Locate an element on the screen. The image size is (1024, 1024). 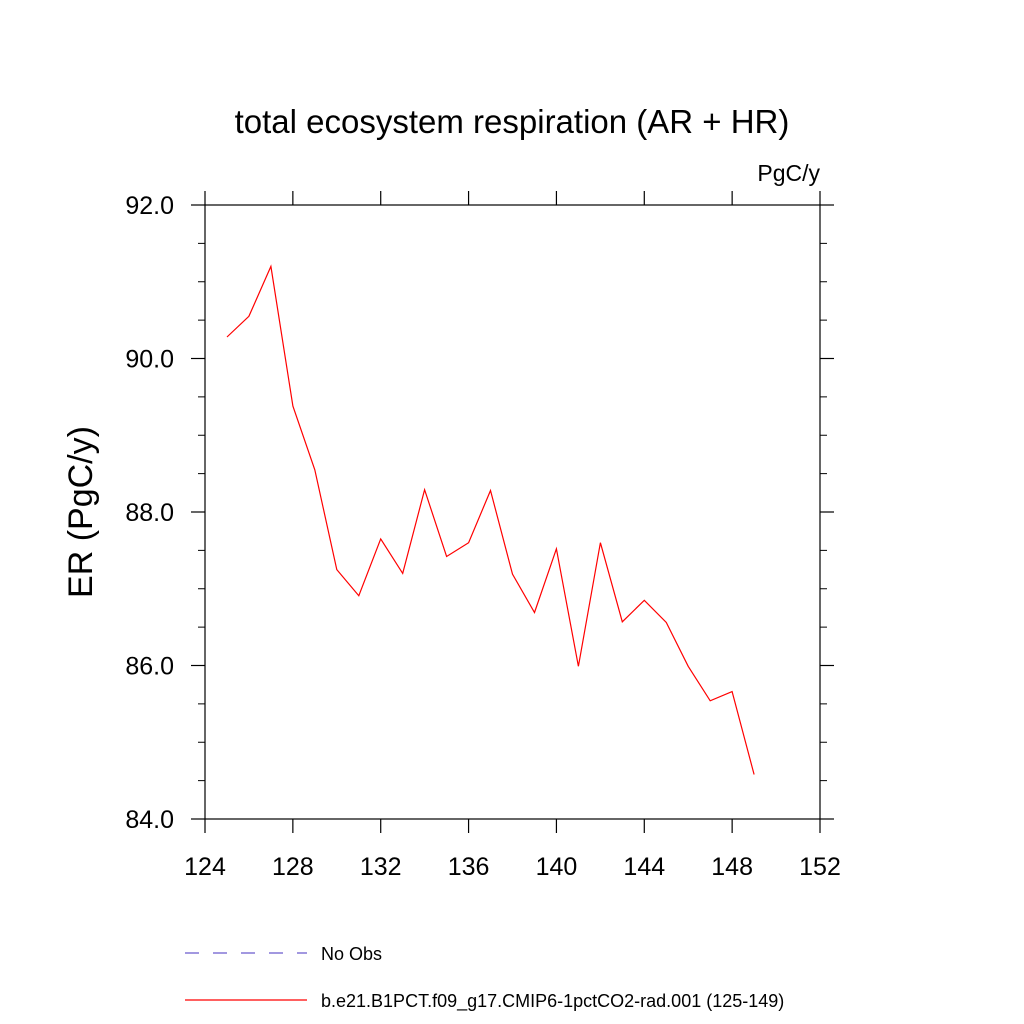
x-tick-label: 136 is located at coordinates (469, 867).